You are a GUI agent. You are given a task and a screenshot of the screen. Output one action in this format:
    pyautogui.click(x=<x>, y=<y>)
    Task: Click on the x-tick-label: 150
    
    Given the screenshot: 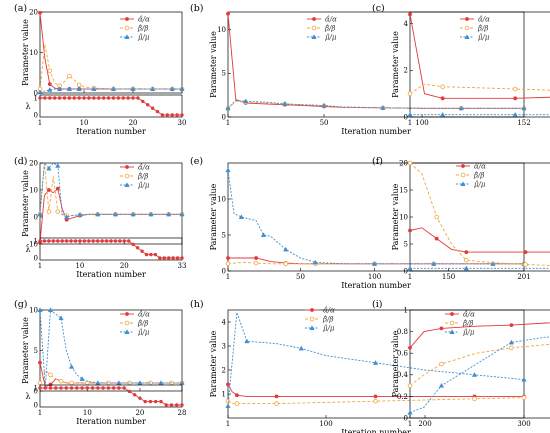 What is the action you would take?
    pyautogui.click(x=448, y=277)
    